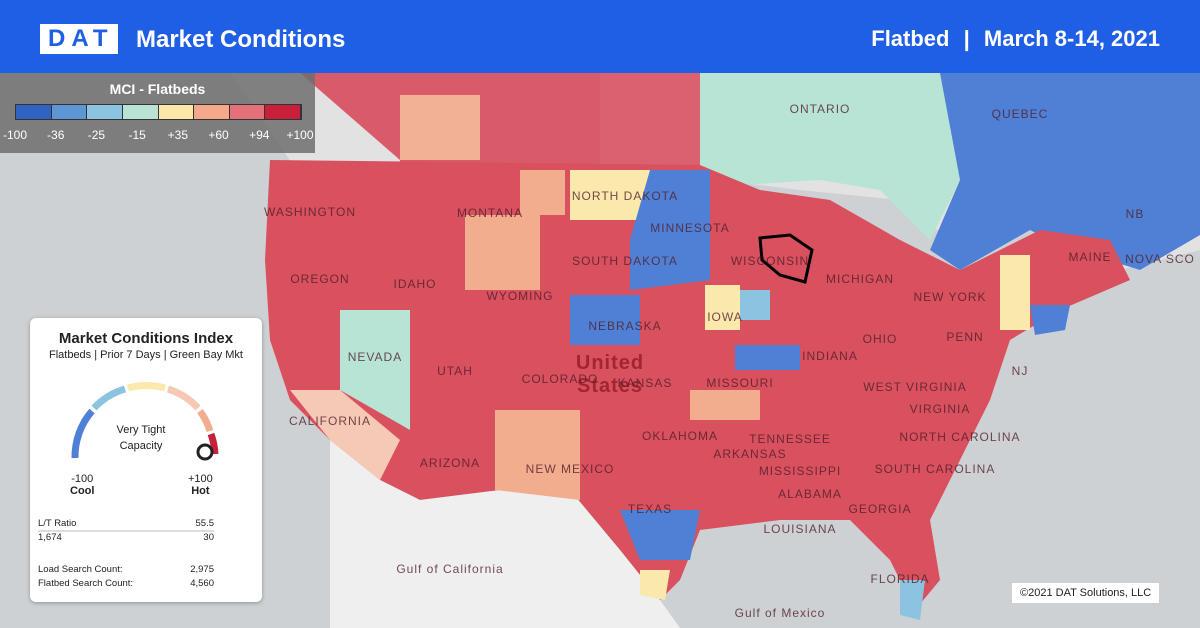 This screenshot has width=1200, height=628. Describe the element at coordinates (450, 463) in the screenshot. I see `map-label: ARIZONA` at that location.